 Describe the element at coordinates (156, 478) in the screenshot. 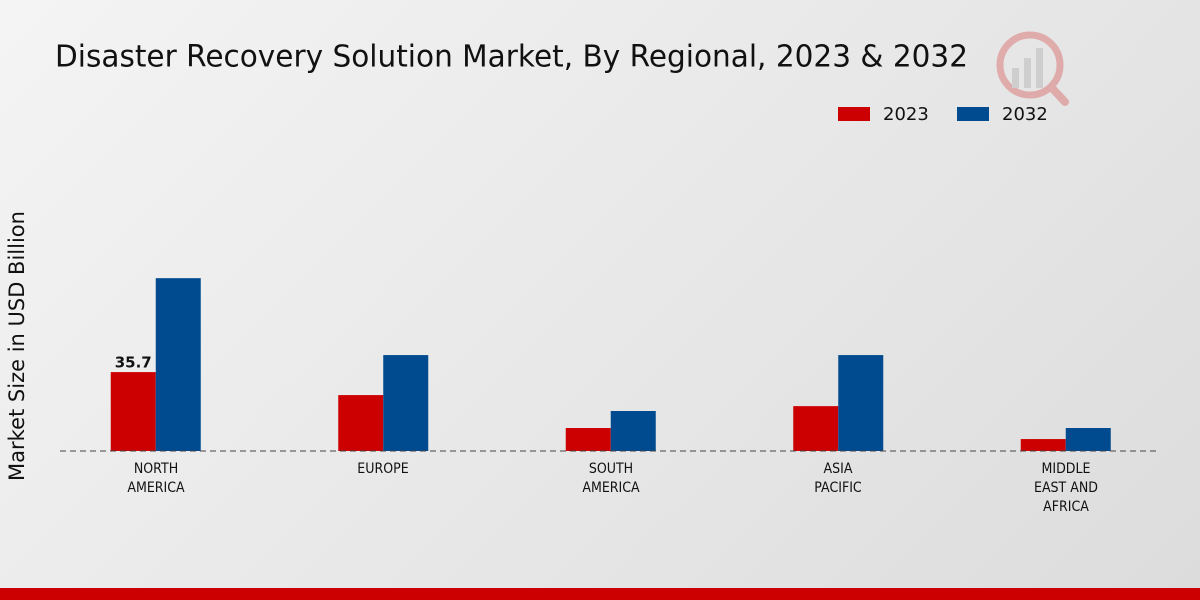

I see `x-tick-label: NORTH AMERICA` at that location.